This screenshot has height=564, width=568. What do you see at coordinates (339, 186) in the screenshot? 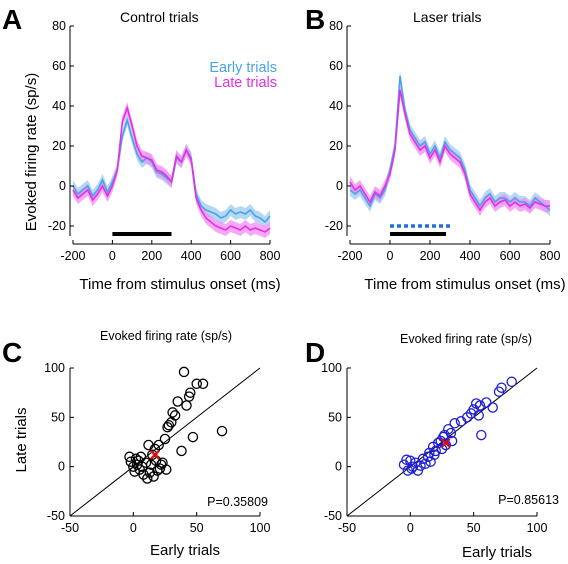
I see `panel-b-y-tick-label: 0` at bounding box center [339, 186].